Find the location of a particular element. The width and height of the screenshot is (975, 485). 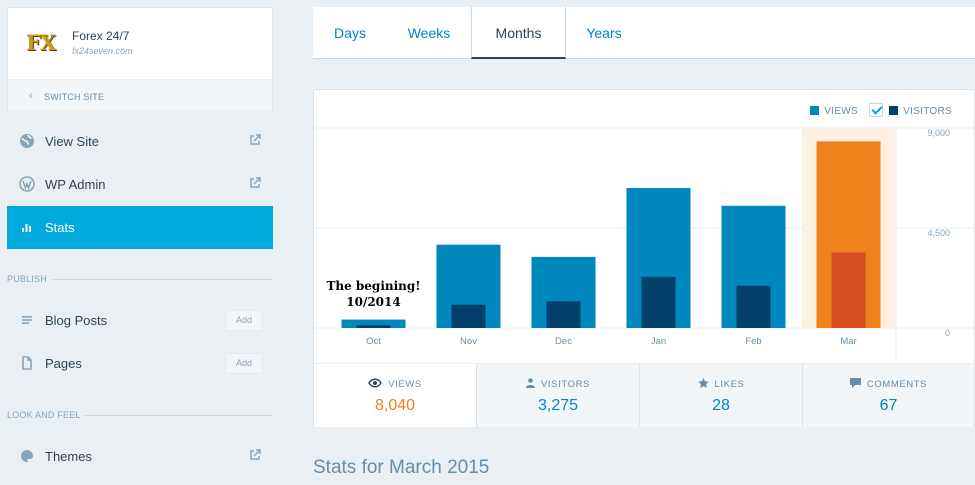

look-and-feel-heading: LOOK AND FEEL is located at coordinates (140, 415).